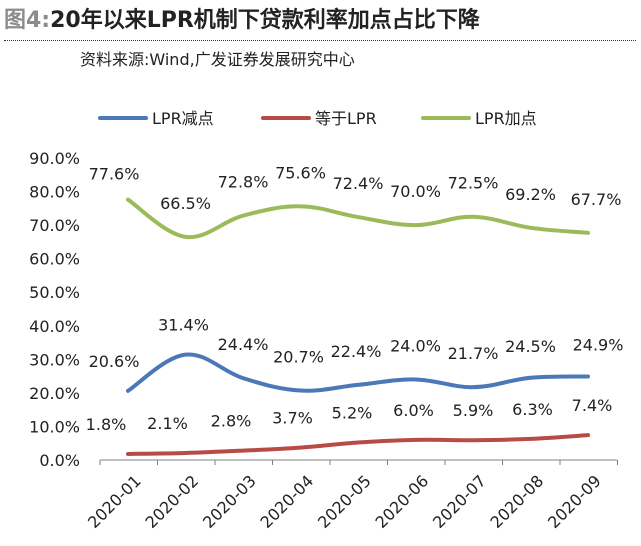  What do you see at coordinates (320, 40) in the screenshot?
I see `title-divider` at bounding box center [320, 40].